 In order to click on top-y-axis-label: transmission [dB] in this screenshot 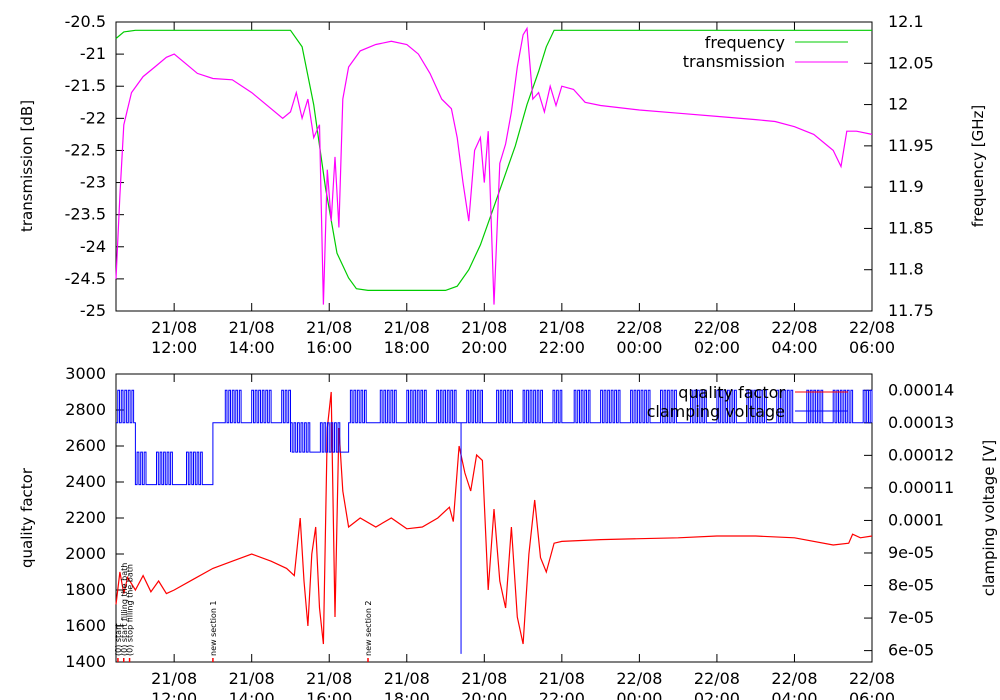, I will do `click(27, 166)`.